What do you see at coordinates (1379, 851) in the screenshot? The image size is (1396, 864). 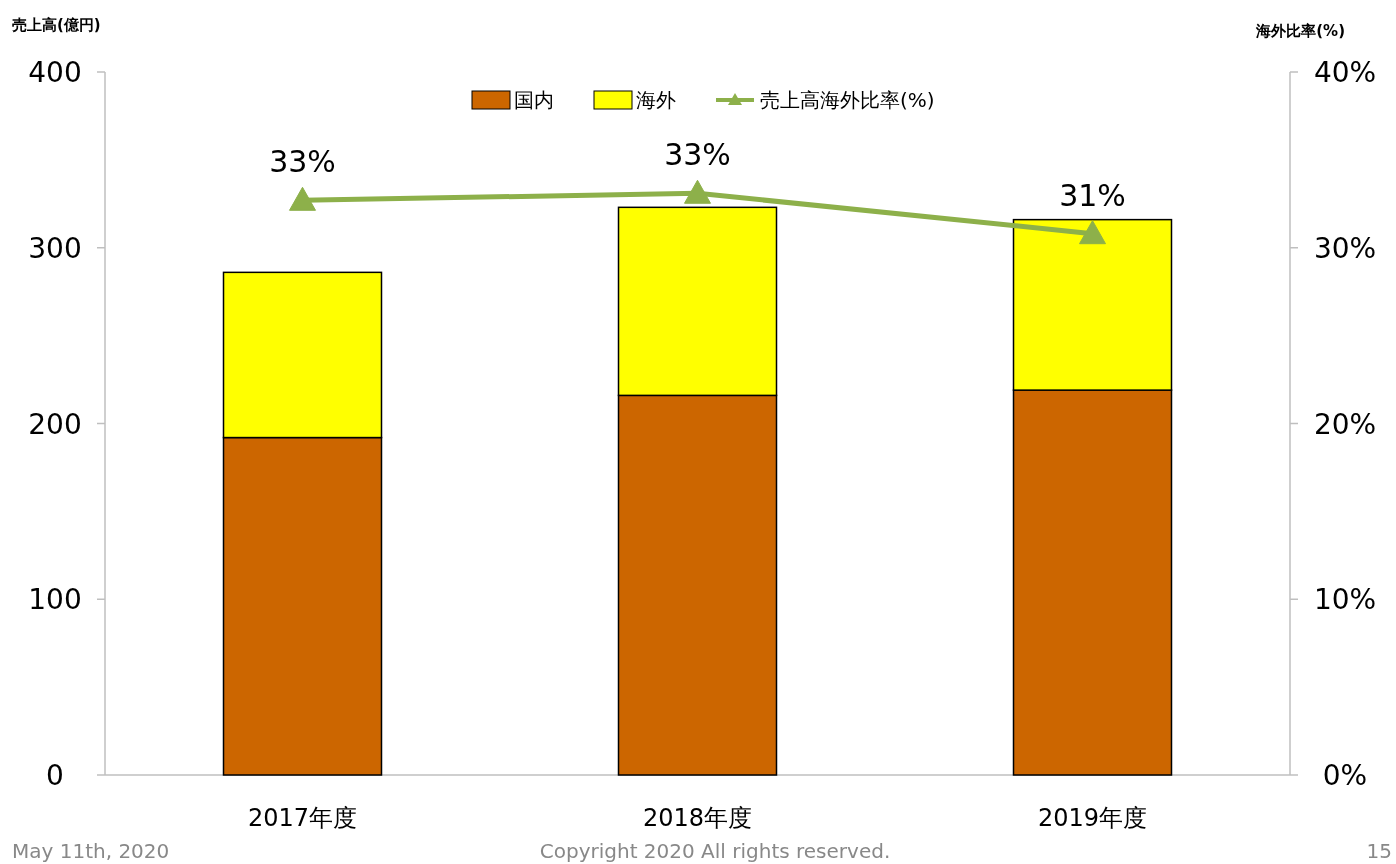 I see `text: 15` at bounding box center [1379, 851].